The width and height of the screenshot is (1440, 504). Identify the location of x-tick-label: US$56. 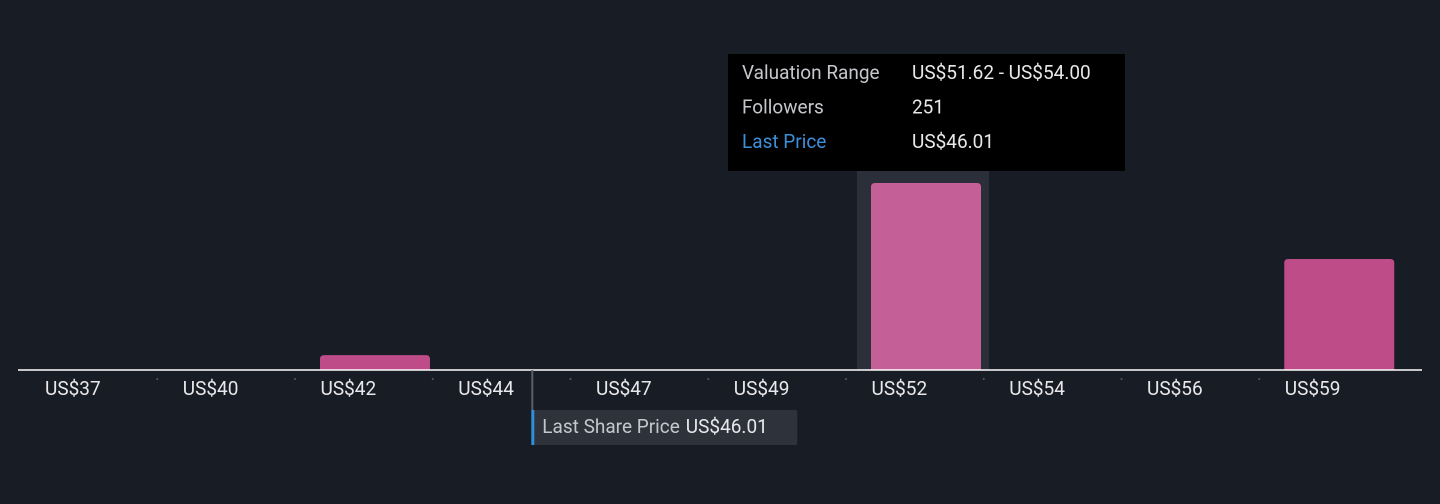
(1175, 388).